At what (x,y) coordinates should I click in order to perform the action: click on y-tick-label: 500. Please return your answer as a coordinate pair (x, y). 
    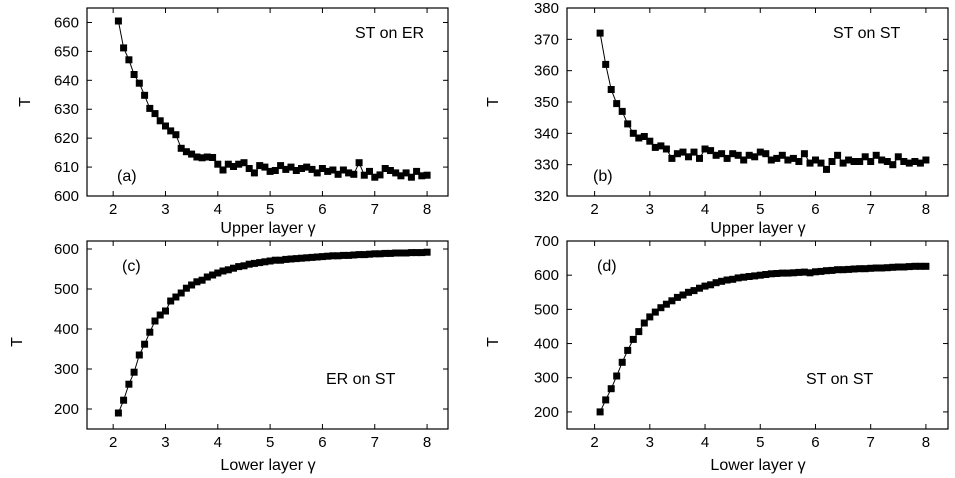
    Looking at the image, I should click on (546, 309).